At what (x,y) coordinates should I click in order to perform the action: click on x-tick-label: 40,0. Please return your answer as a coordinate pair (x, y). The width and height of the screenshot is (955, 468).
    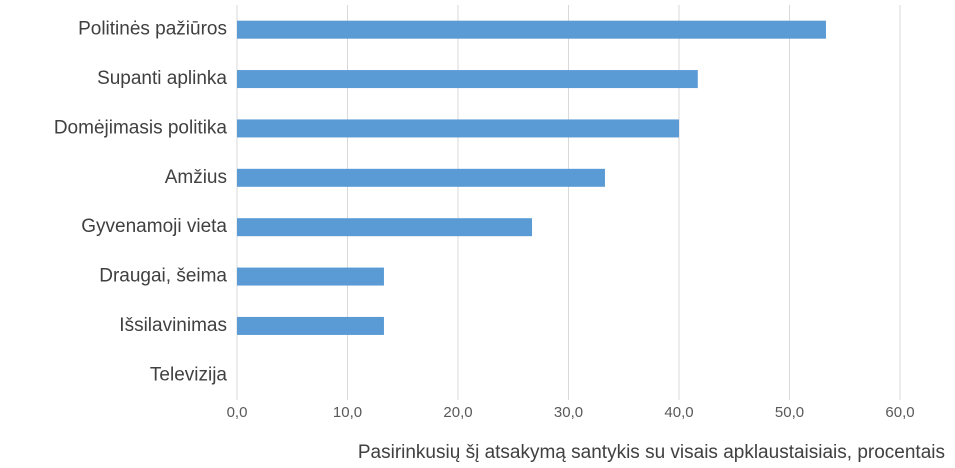
    Looking at the image, I should click on (678, 412).